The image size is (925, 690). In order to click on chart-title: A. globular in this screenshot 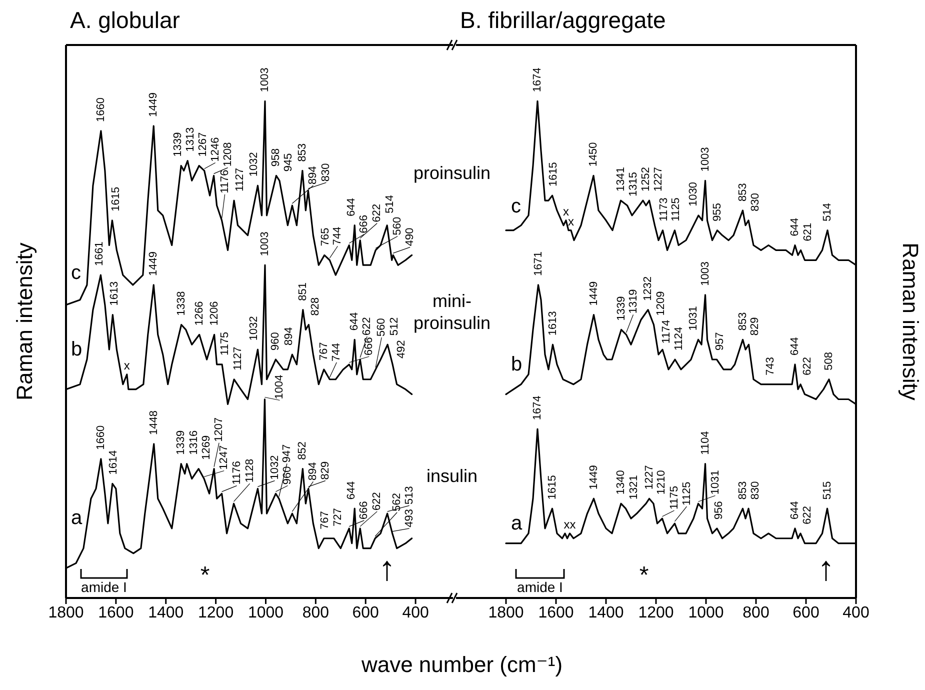, I will do `click(125, 20)`.